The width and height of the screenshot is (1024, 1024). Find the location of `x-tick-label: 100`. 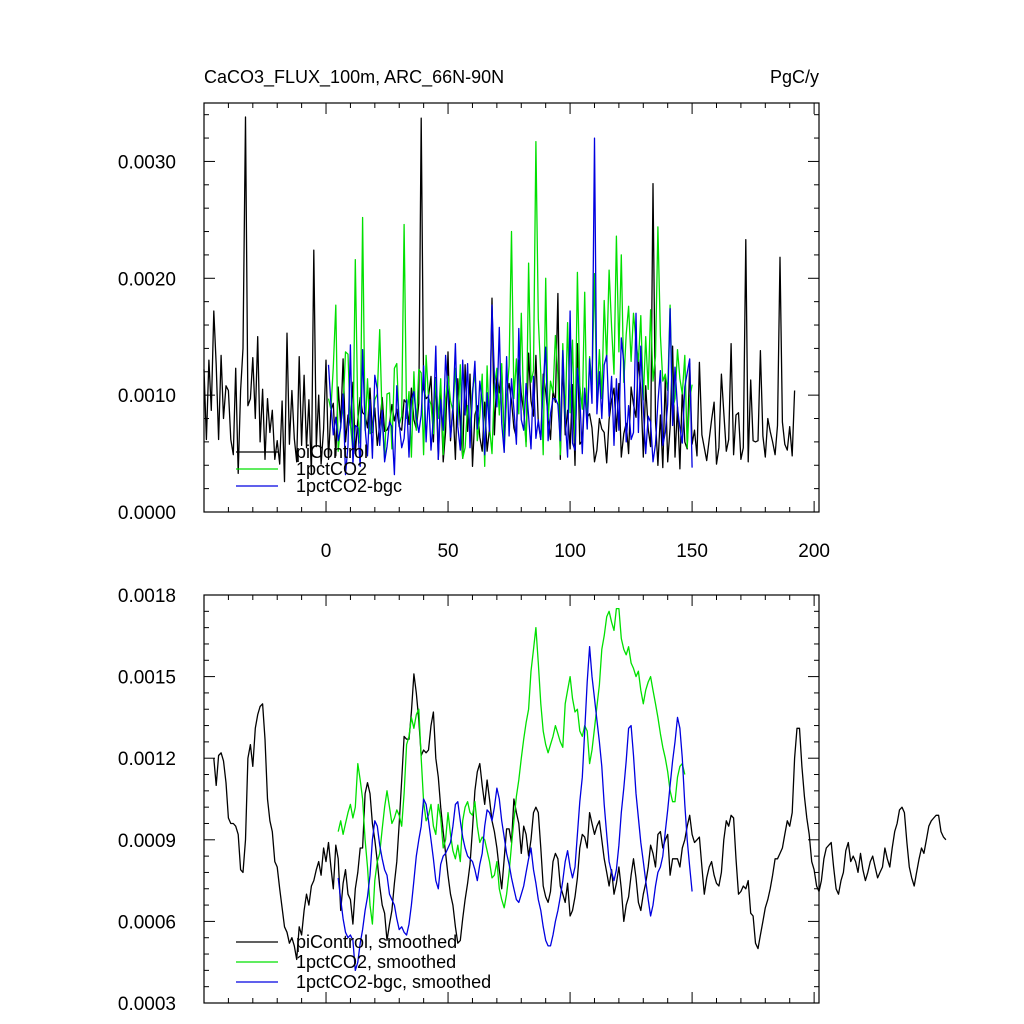

x-tick-label: 100 is located at coordinates (570, 551).